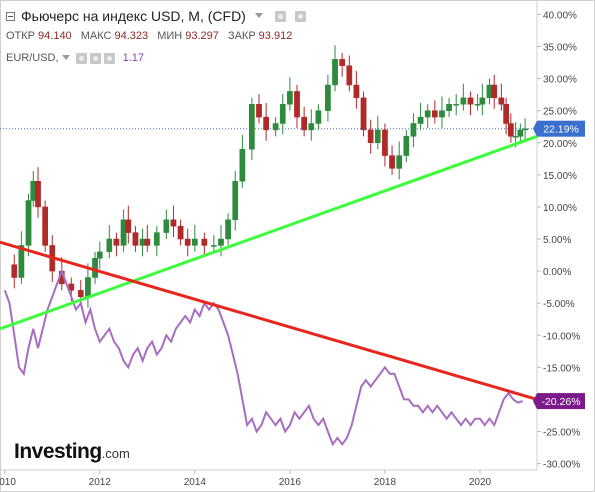  What do you see at coordinates (560, 15) in the screenshot?
I see `y-tick-label: 40.00%` at bounding box center [560, 15].